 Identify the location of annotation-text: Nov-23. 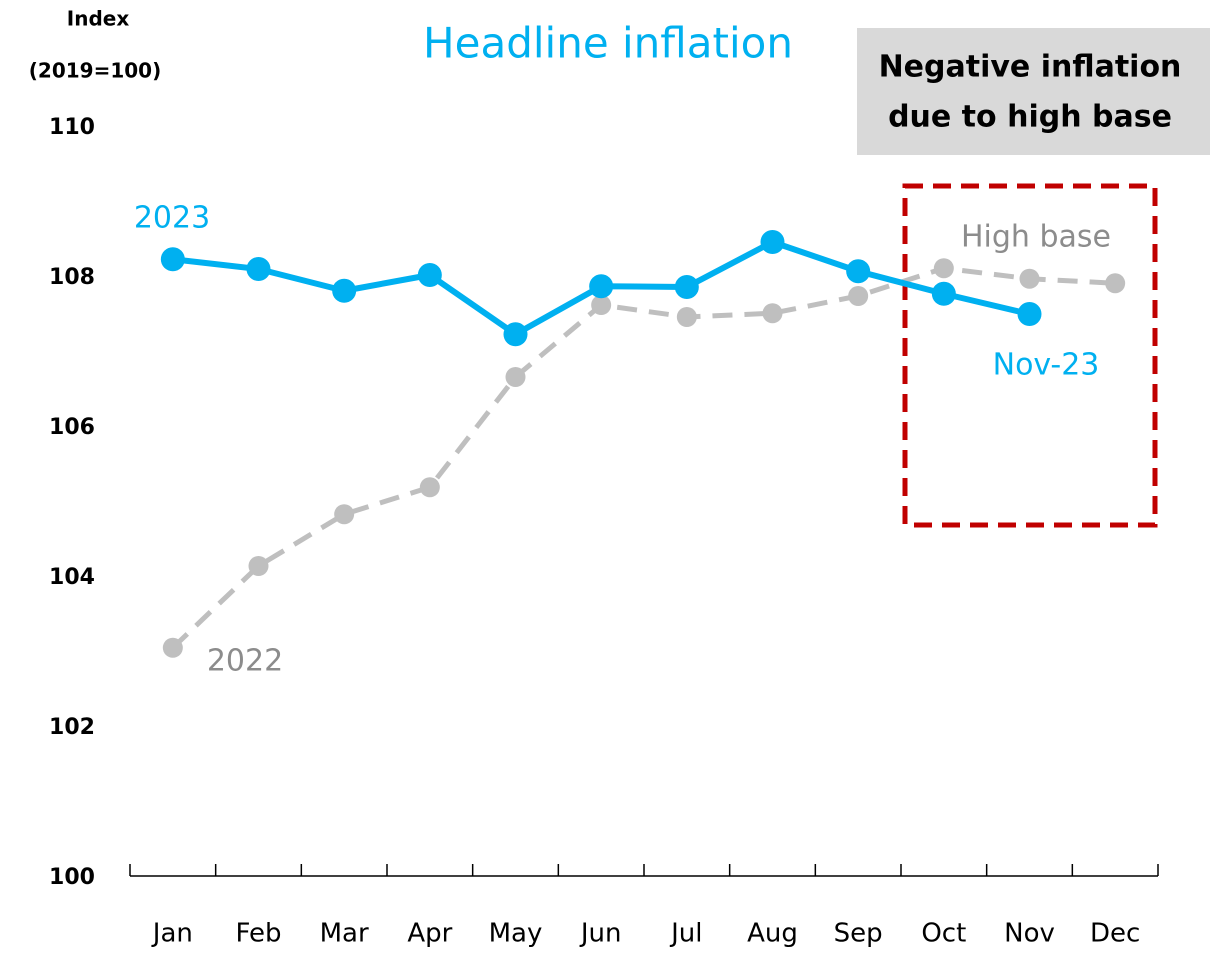
(1046, 365).